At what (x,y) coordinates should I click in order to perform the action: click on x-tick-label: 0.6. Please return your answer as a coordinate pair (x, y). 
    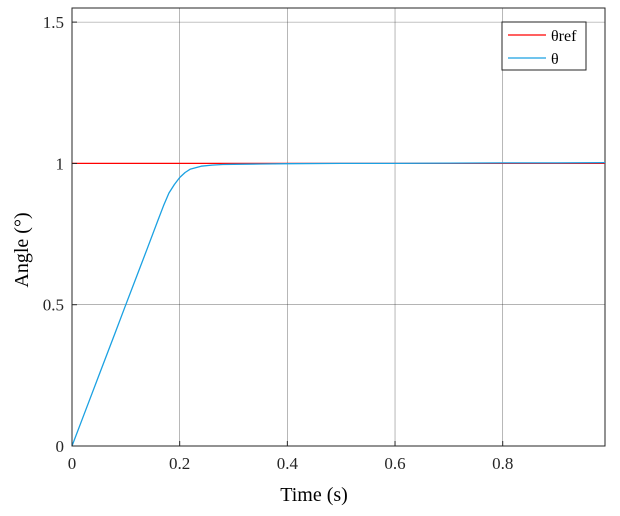
    Looking at the image, I should click on (394, 463).